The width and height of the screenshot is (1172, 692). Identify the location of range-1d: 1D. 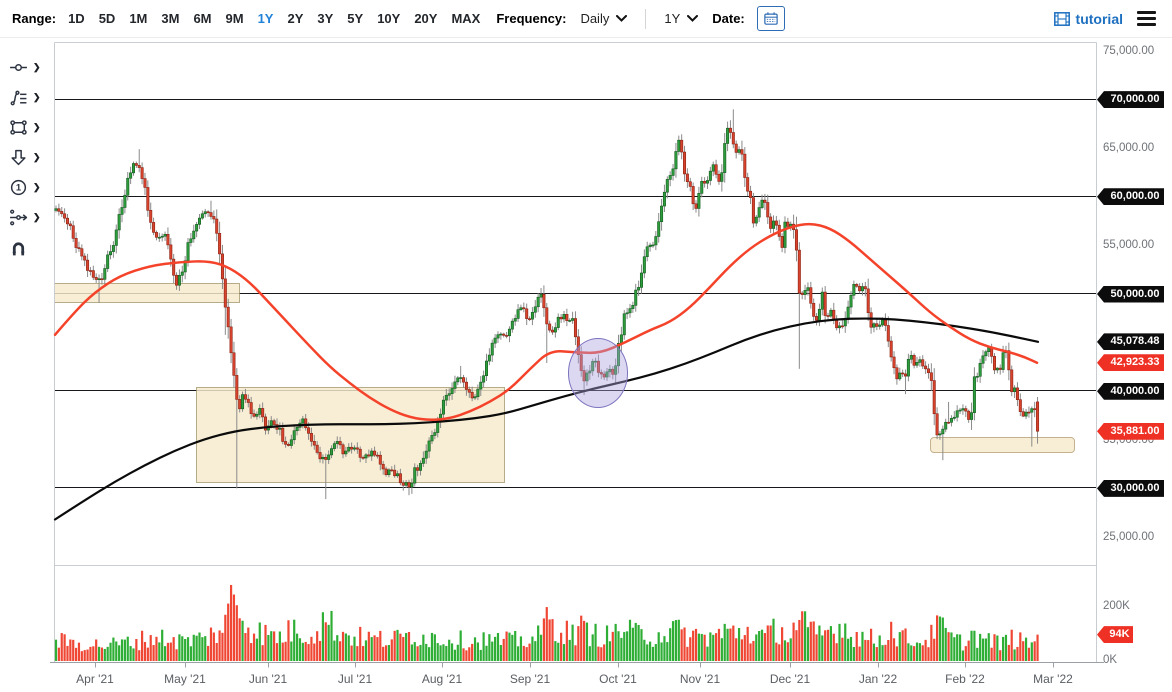
(76, 18).